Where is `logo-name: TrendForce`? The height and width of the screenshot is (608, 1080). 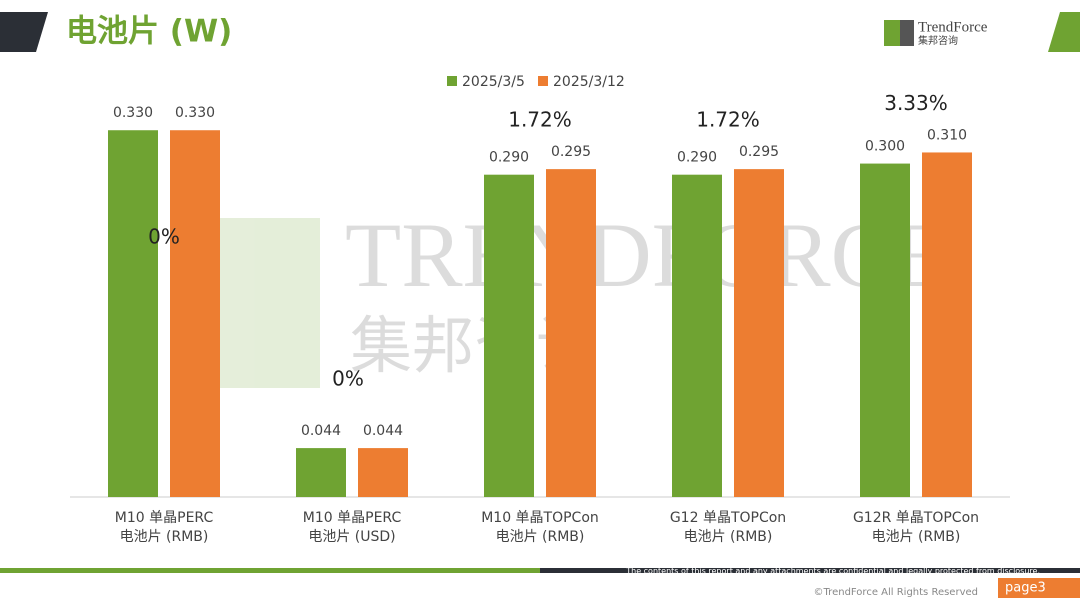
logo-name: TrendForce is located at coordinates (953, 27).